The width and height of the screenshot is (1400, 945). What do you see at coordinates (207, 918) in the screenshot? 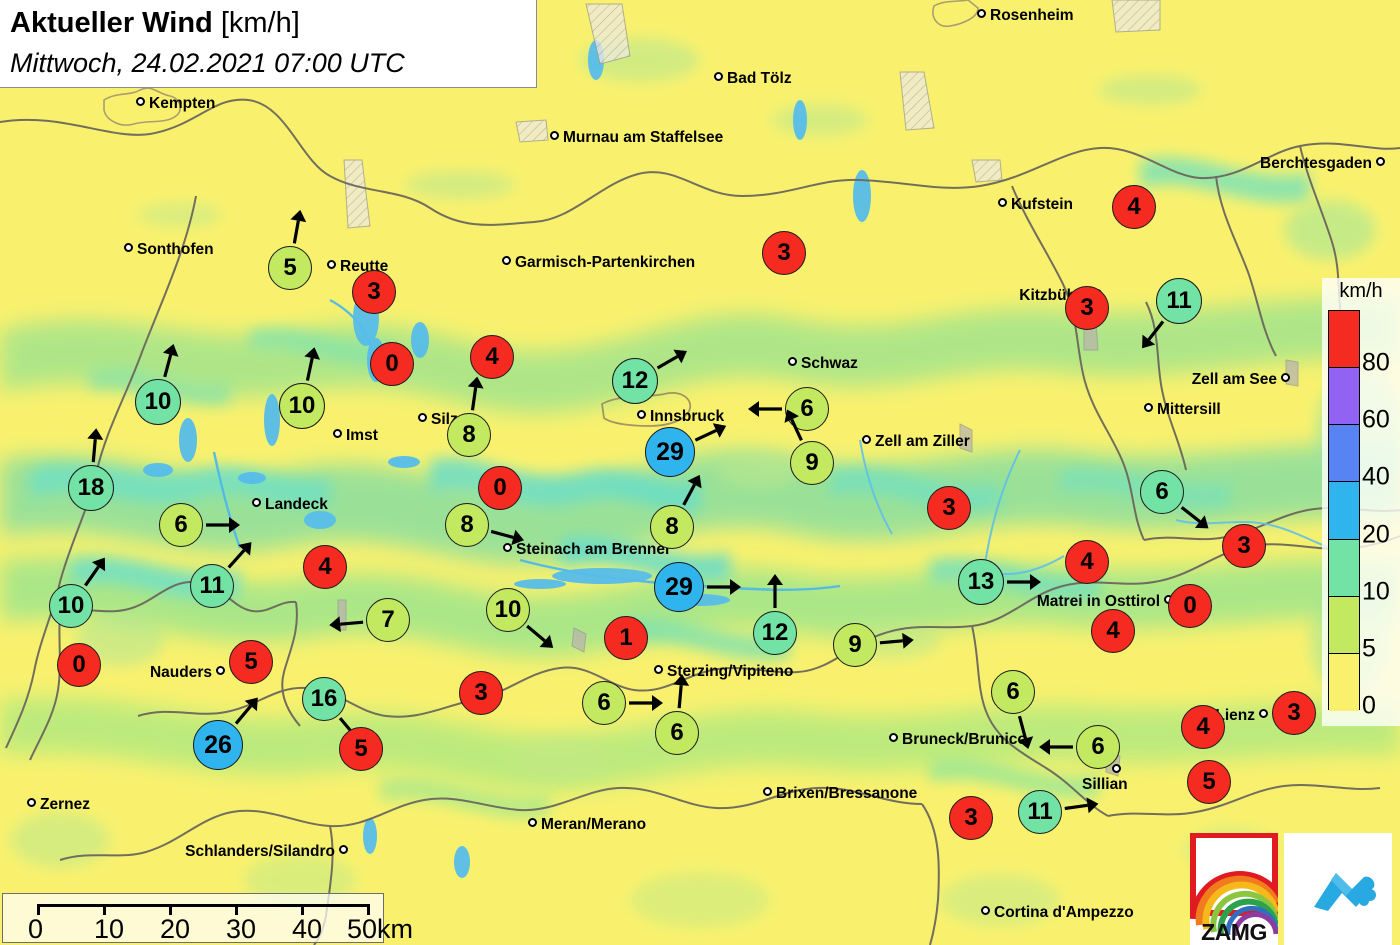
I see `scale-bar: 0 10 20 30 40 50km` at bounding box center [207, 918].